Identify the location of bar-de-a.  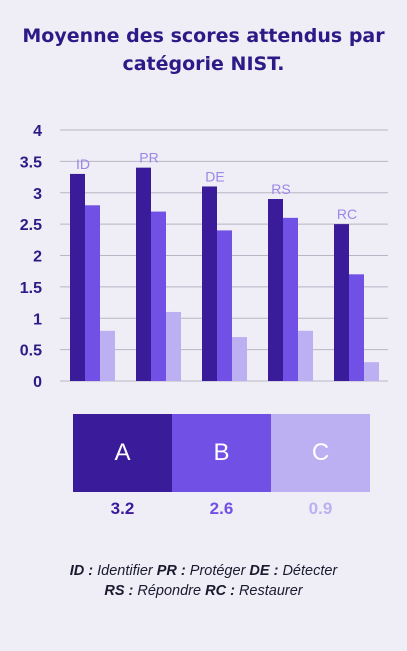
(209, 283).